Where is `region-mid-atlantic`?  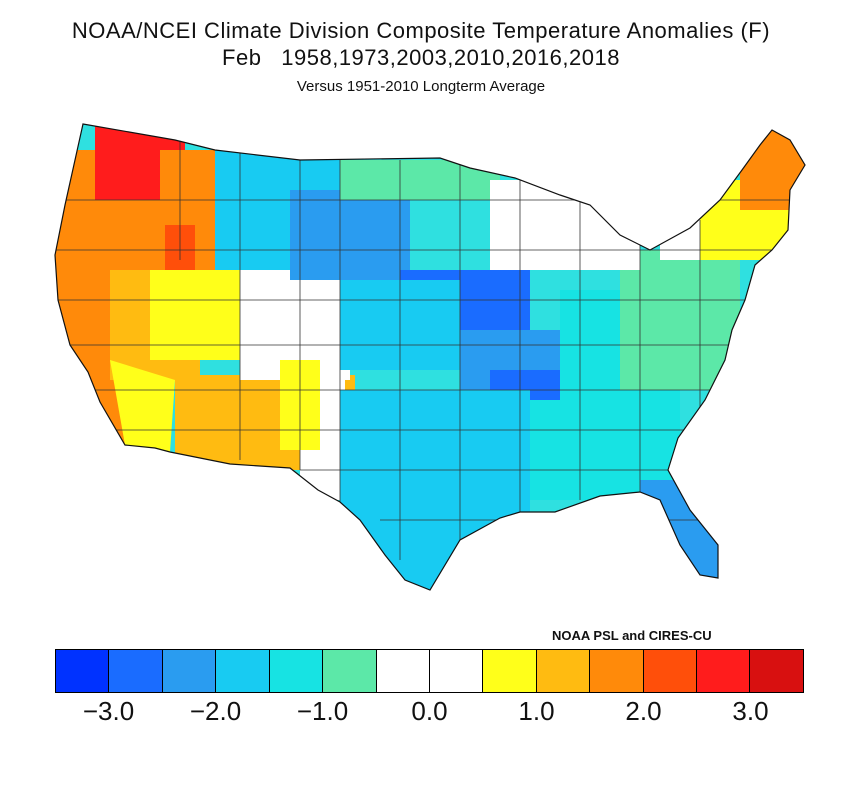
region-mid-atlantic is located at coordinates (680, 320).